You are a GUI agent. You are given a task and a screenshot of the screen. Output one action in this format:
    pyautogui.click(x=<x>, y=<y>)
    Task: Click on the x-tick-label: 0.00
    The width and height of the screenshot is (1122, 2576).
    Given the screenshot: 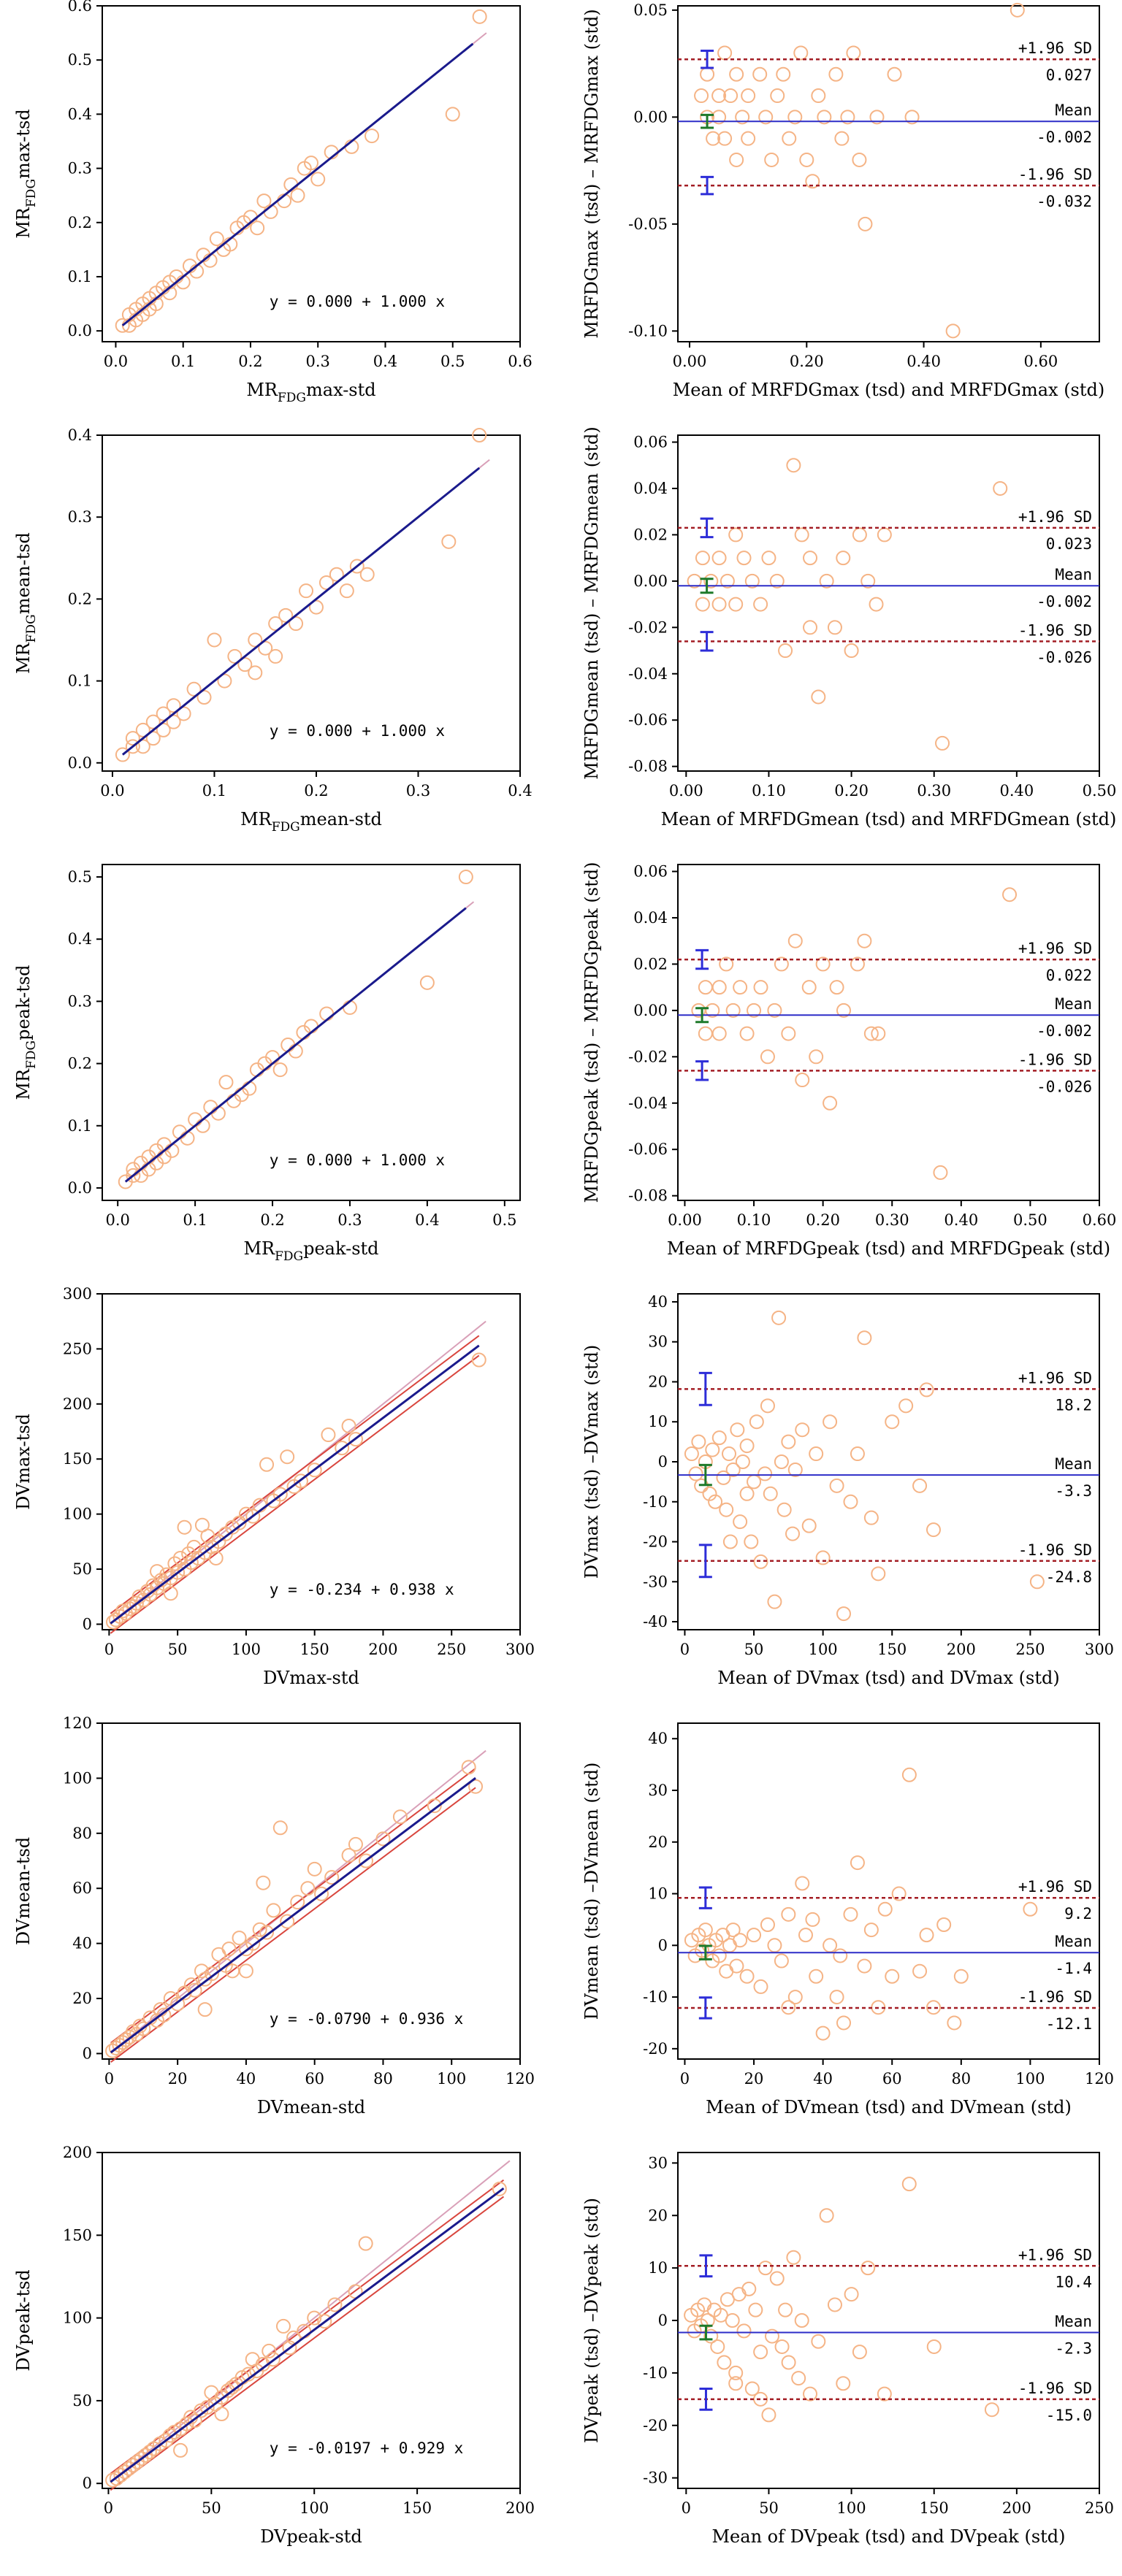 What is the action you would take?
    pyautogui.click(x=686, y=791)
    